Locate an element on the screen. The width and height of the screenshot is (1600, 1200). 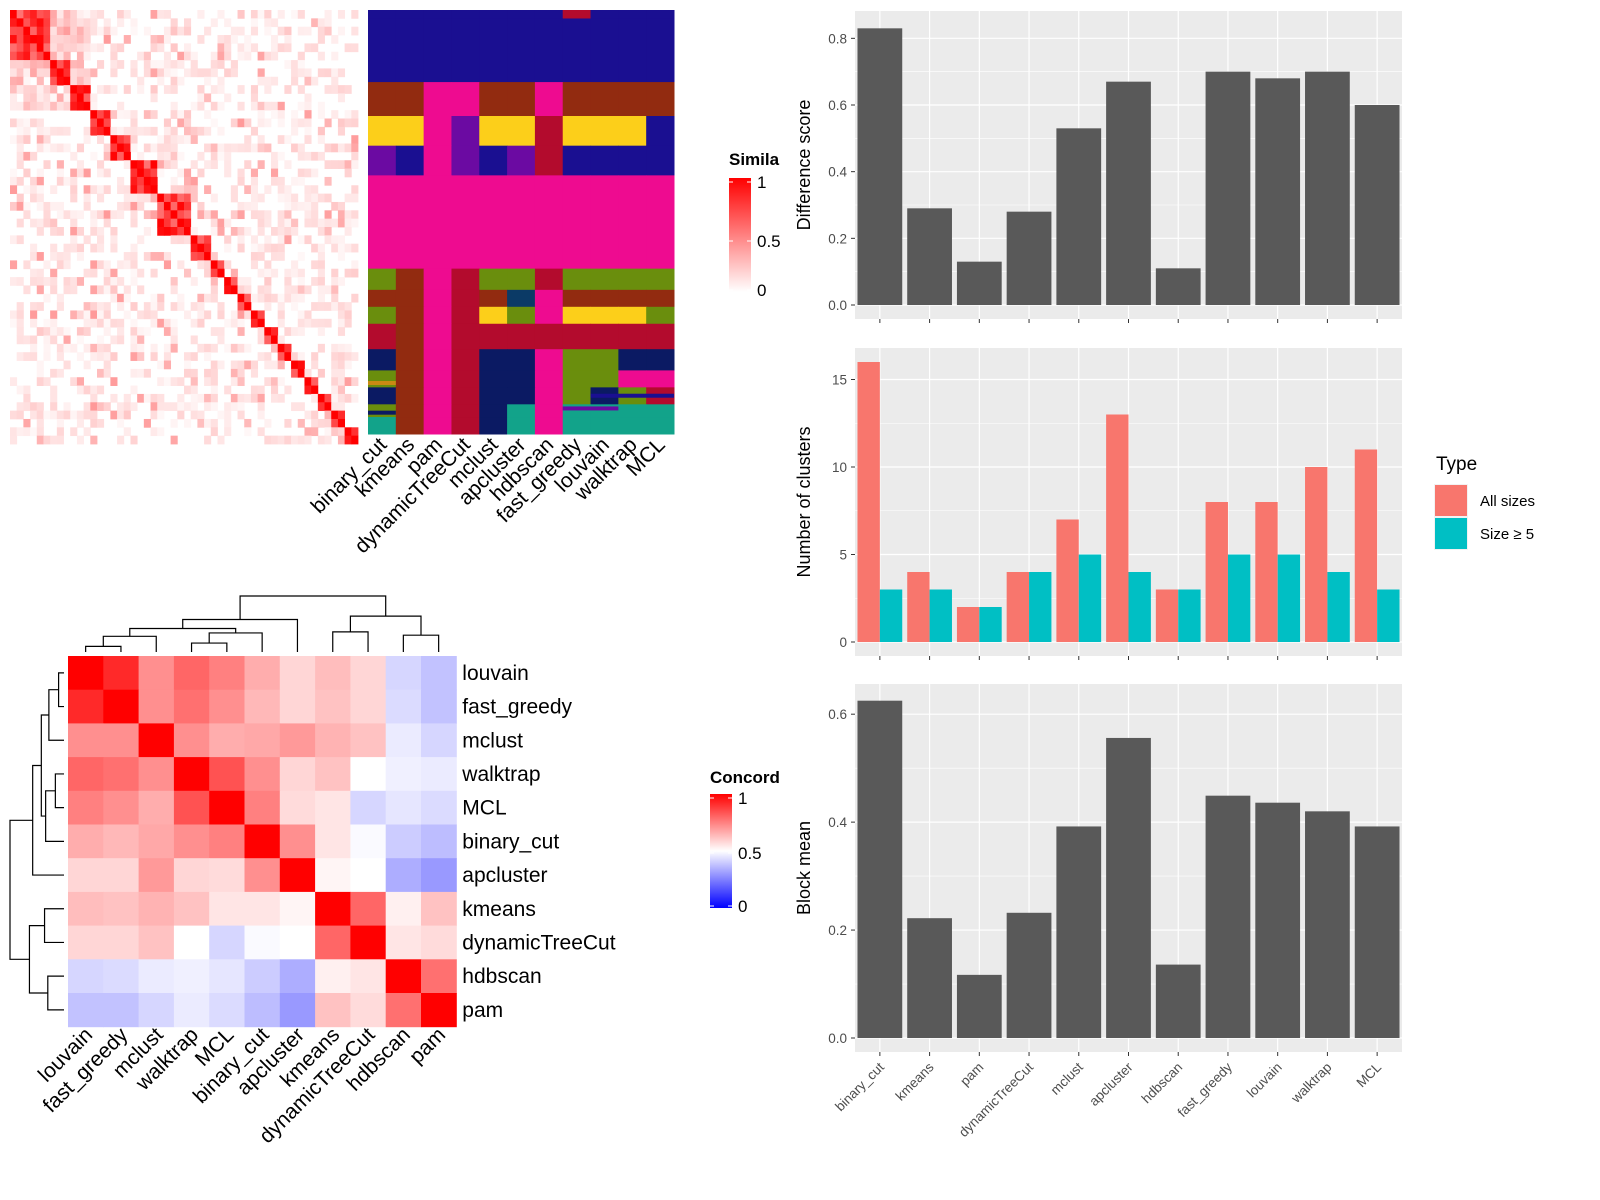
x-tick-label: binary_cut is located at coordinates (859, 1086).